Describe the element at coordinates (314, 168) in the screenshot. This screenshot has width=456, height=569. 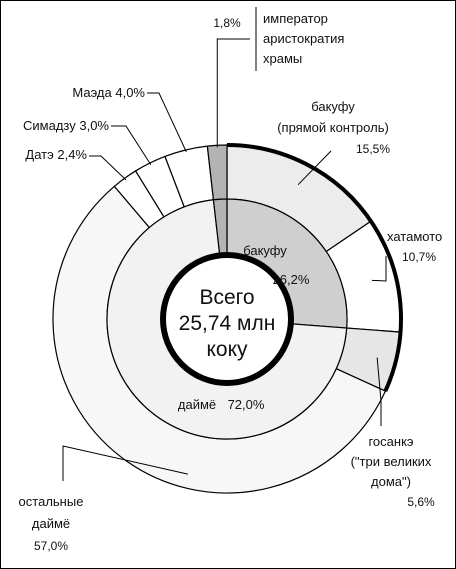
I see `leader-line-bakufu-direct` at that location.